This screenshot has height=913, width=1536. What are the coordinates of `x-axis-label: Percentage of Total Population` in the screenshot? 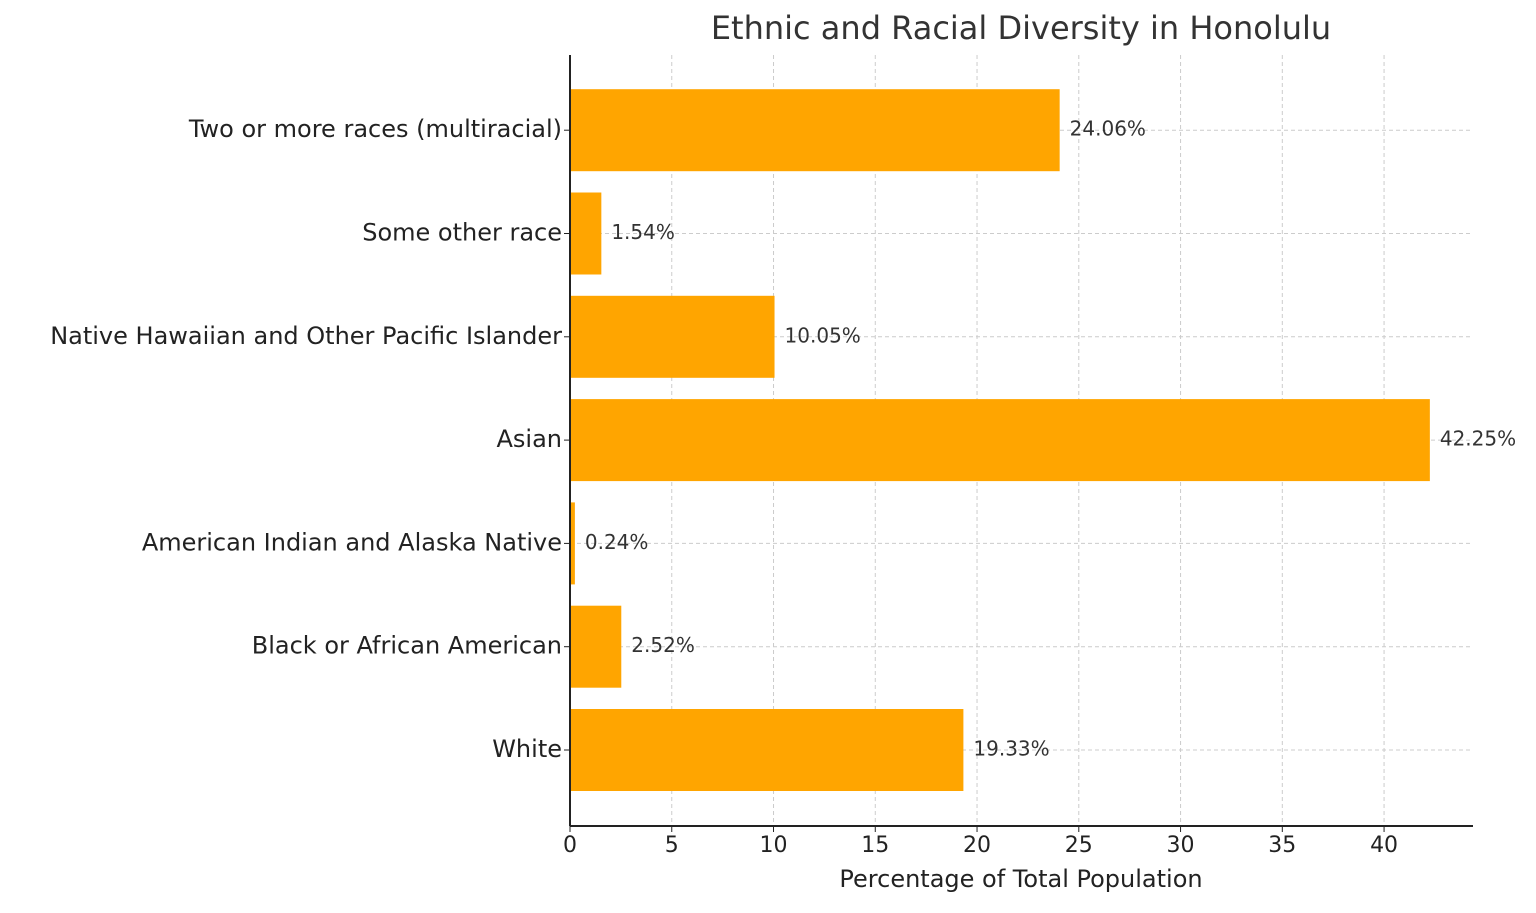 It's located at (1020, 879).